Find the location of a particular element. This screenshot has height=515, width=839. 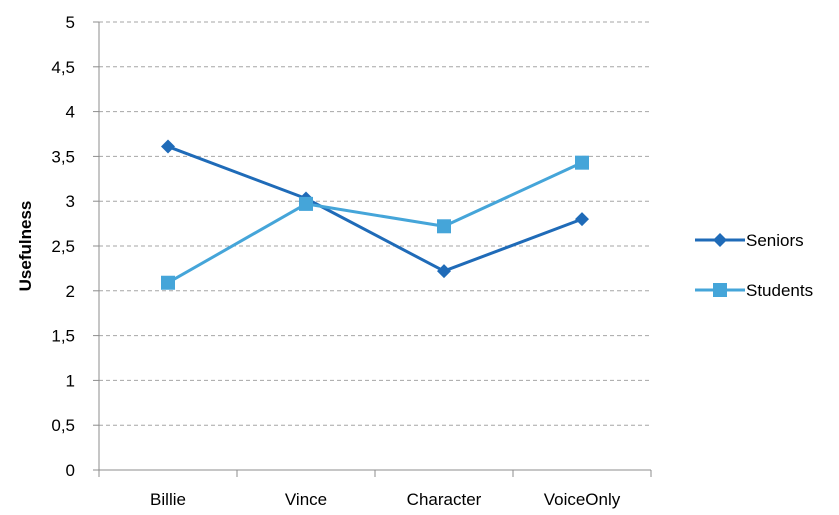

y-tick-label: 0 is located at coordinates (70, 470).